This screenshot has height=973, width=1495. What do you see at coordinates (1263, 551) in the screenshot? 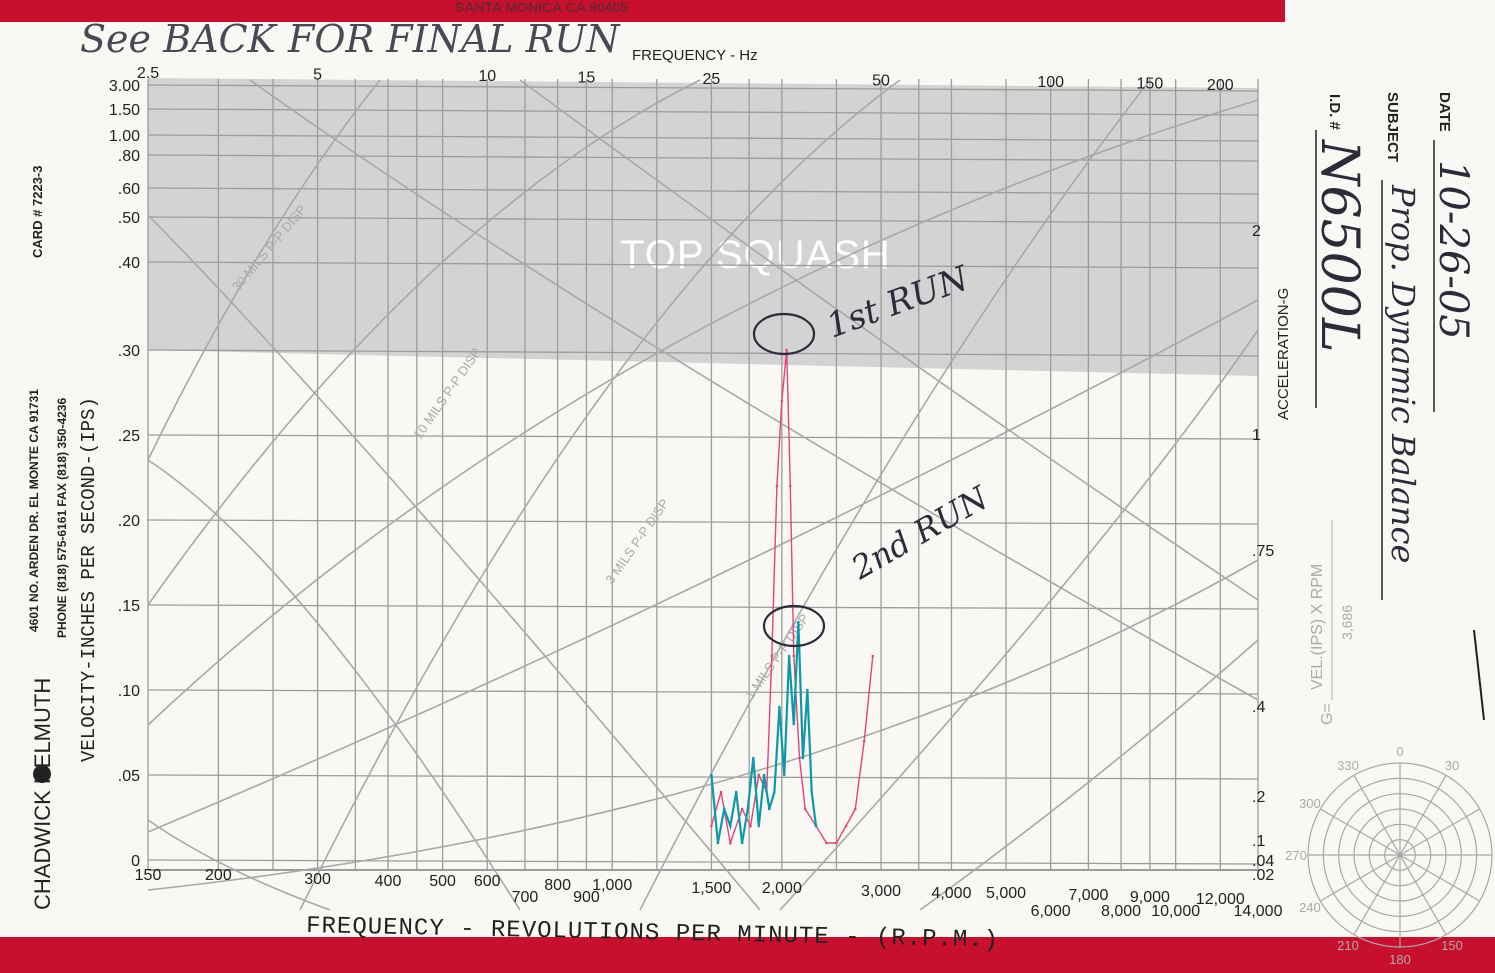
I see `right-tick-label: .75` at bounding box center [1263, 551].